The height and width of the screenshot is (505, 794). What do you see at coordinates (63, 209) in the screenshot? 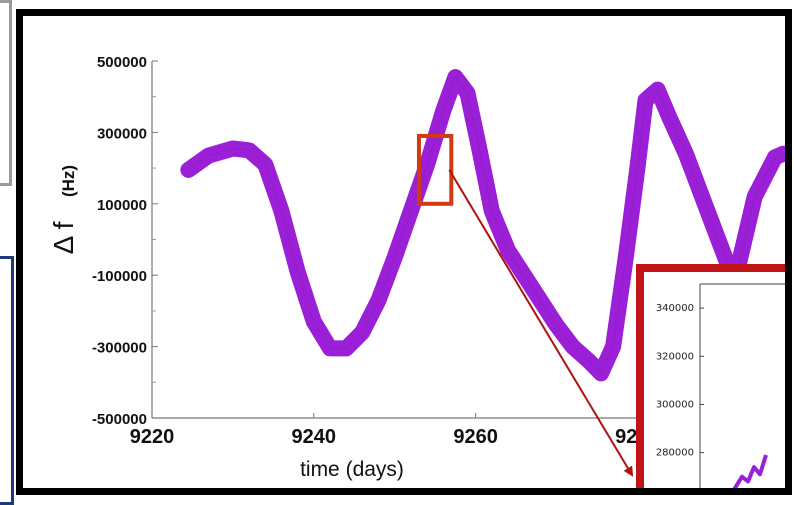
I see `y-axis-title: Δ f (Hz)` at bounding box center [63, 209].